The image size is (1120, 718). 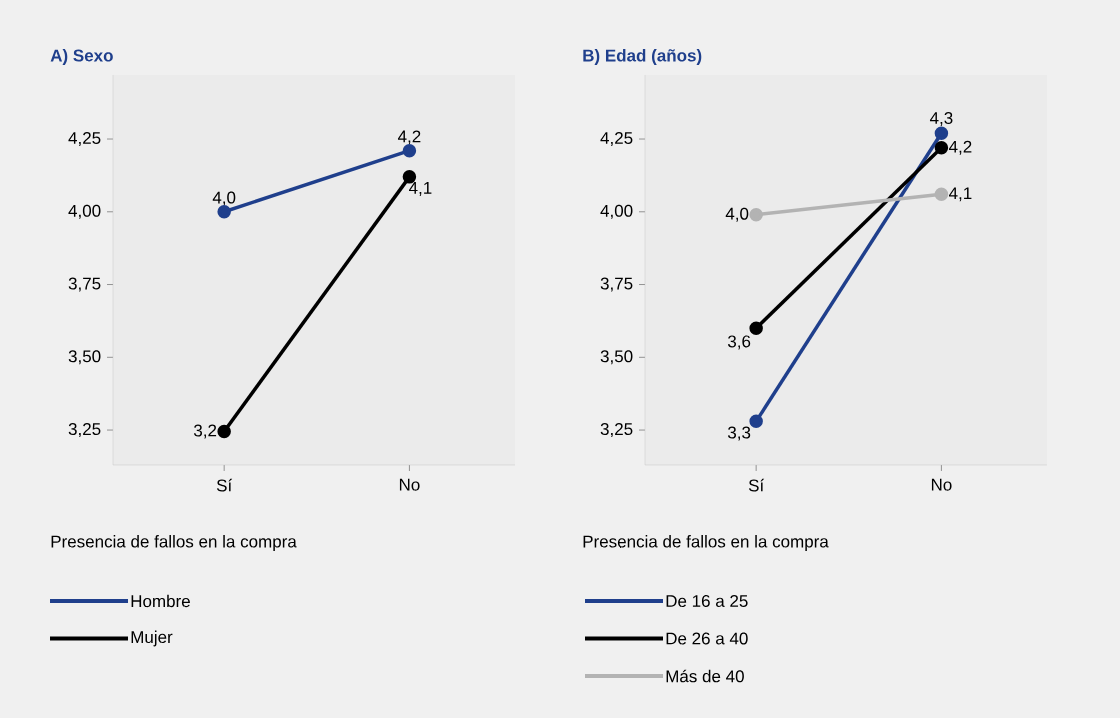 What do you see at coordinates (739, 342) in the screenshot?
I see `data-label: 3,6` at bounding box center [739, 342].